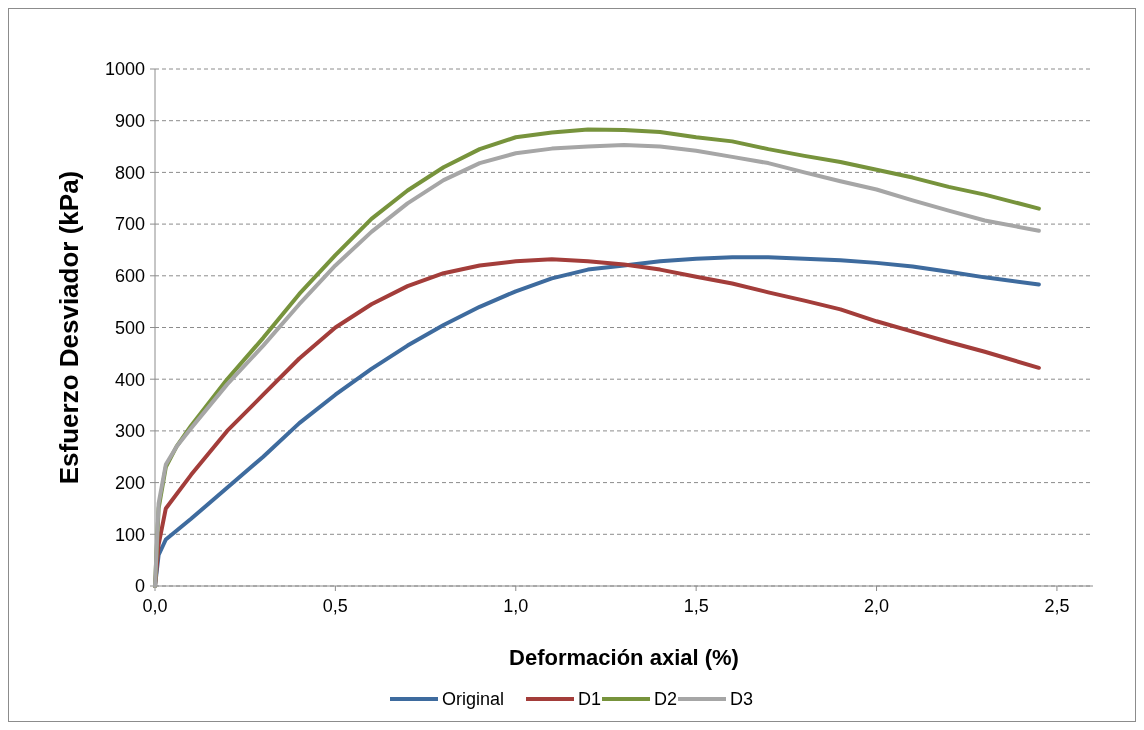 This screenshot has height=730, width=1144. Describe the element at coordinates (516, 606) in the screenshot. I see `x-tick-label: 1,0` at that location.